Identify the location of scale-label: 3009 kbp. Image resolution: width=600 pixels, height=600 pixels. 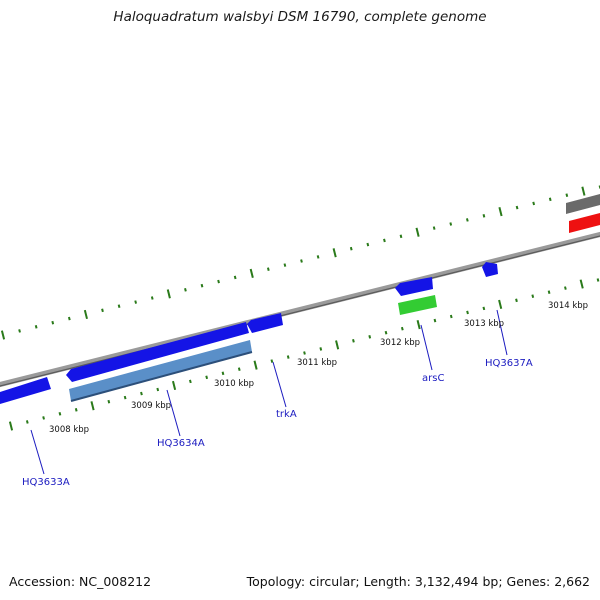
(151, 406).